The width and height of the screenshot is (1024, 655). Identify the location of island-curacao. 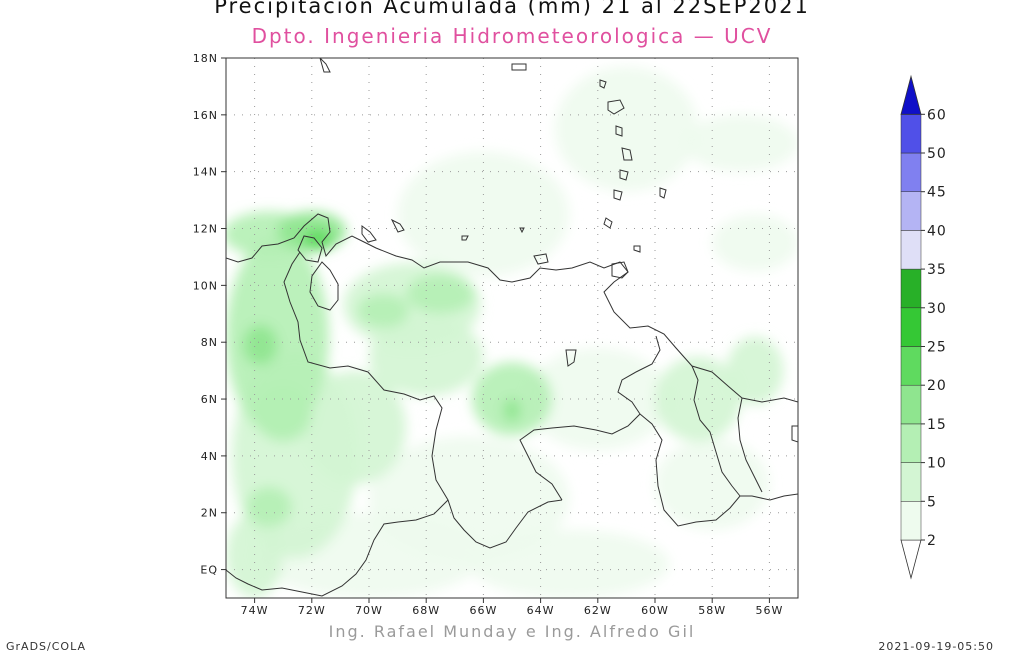
(397, 225).